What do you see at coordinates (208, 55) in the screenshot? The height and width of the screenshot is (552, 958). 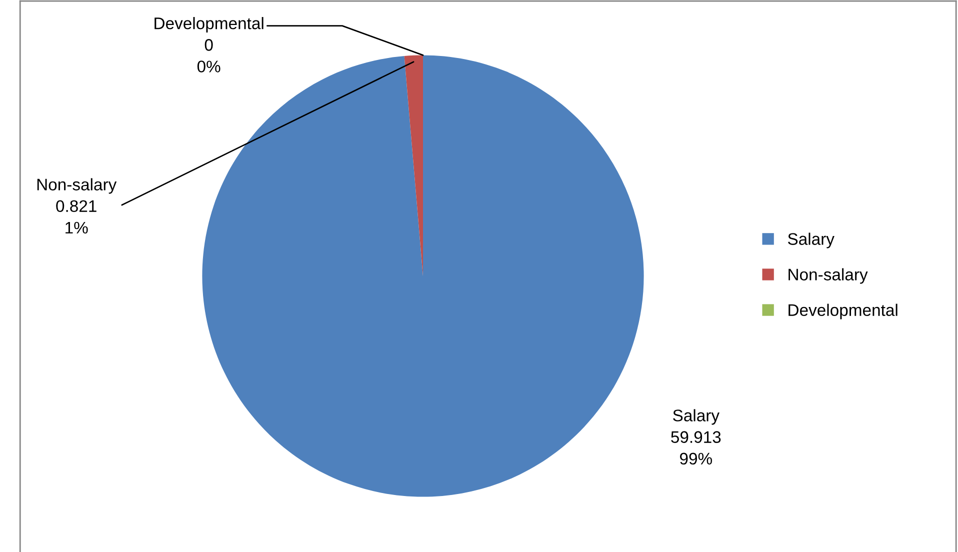 I see `text: 0 0%` at bounding box center [208, 55].